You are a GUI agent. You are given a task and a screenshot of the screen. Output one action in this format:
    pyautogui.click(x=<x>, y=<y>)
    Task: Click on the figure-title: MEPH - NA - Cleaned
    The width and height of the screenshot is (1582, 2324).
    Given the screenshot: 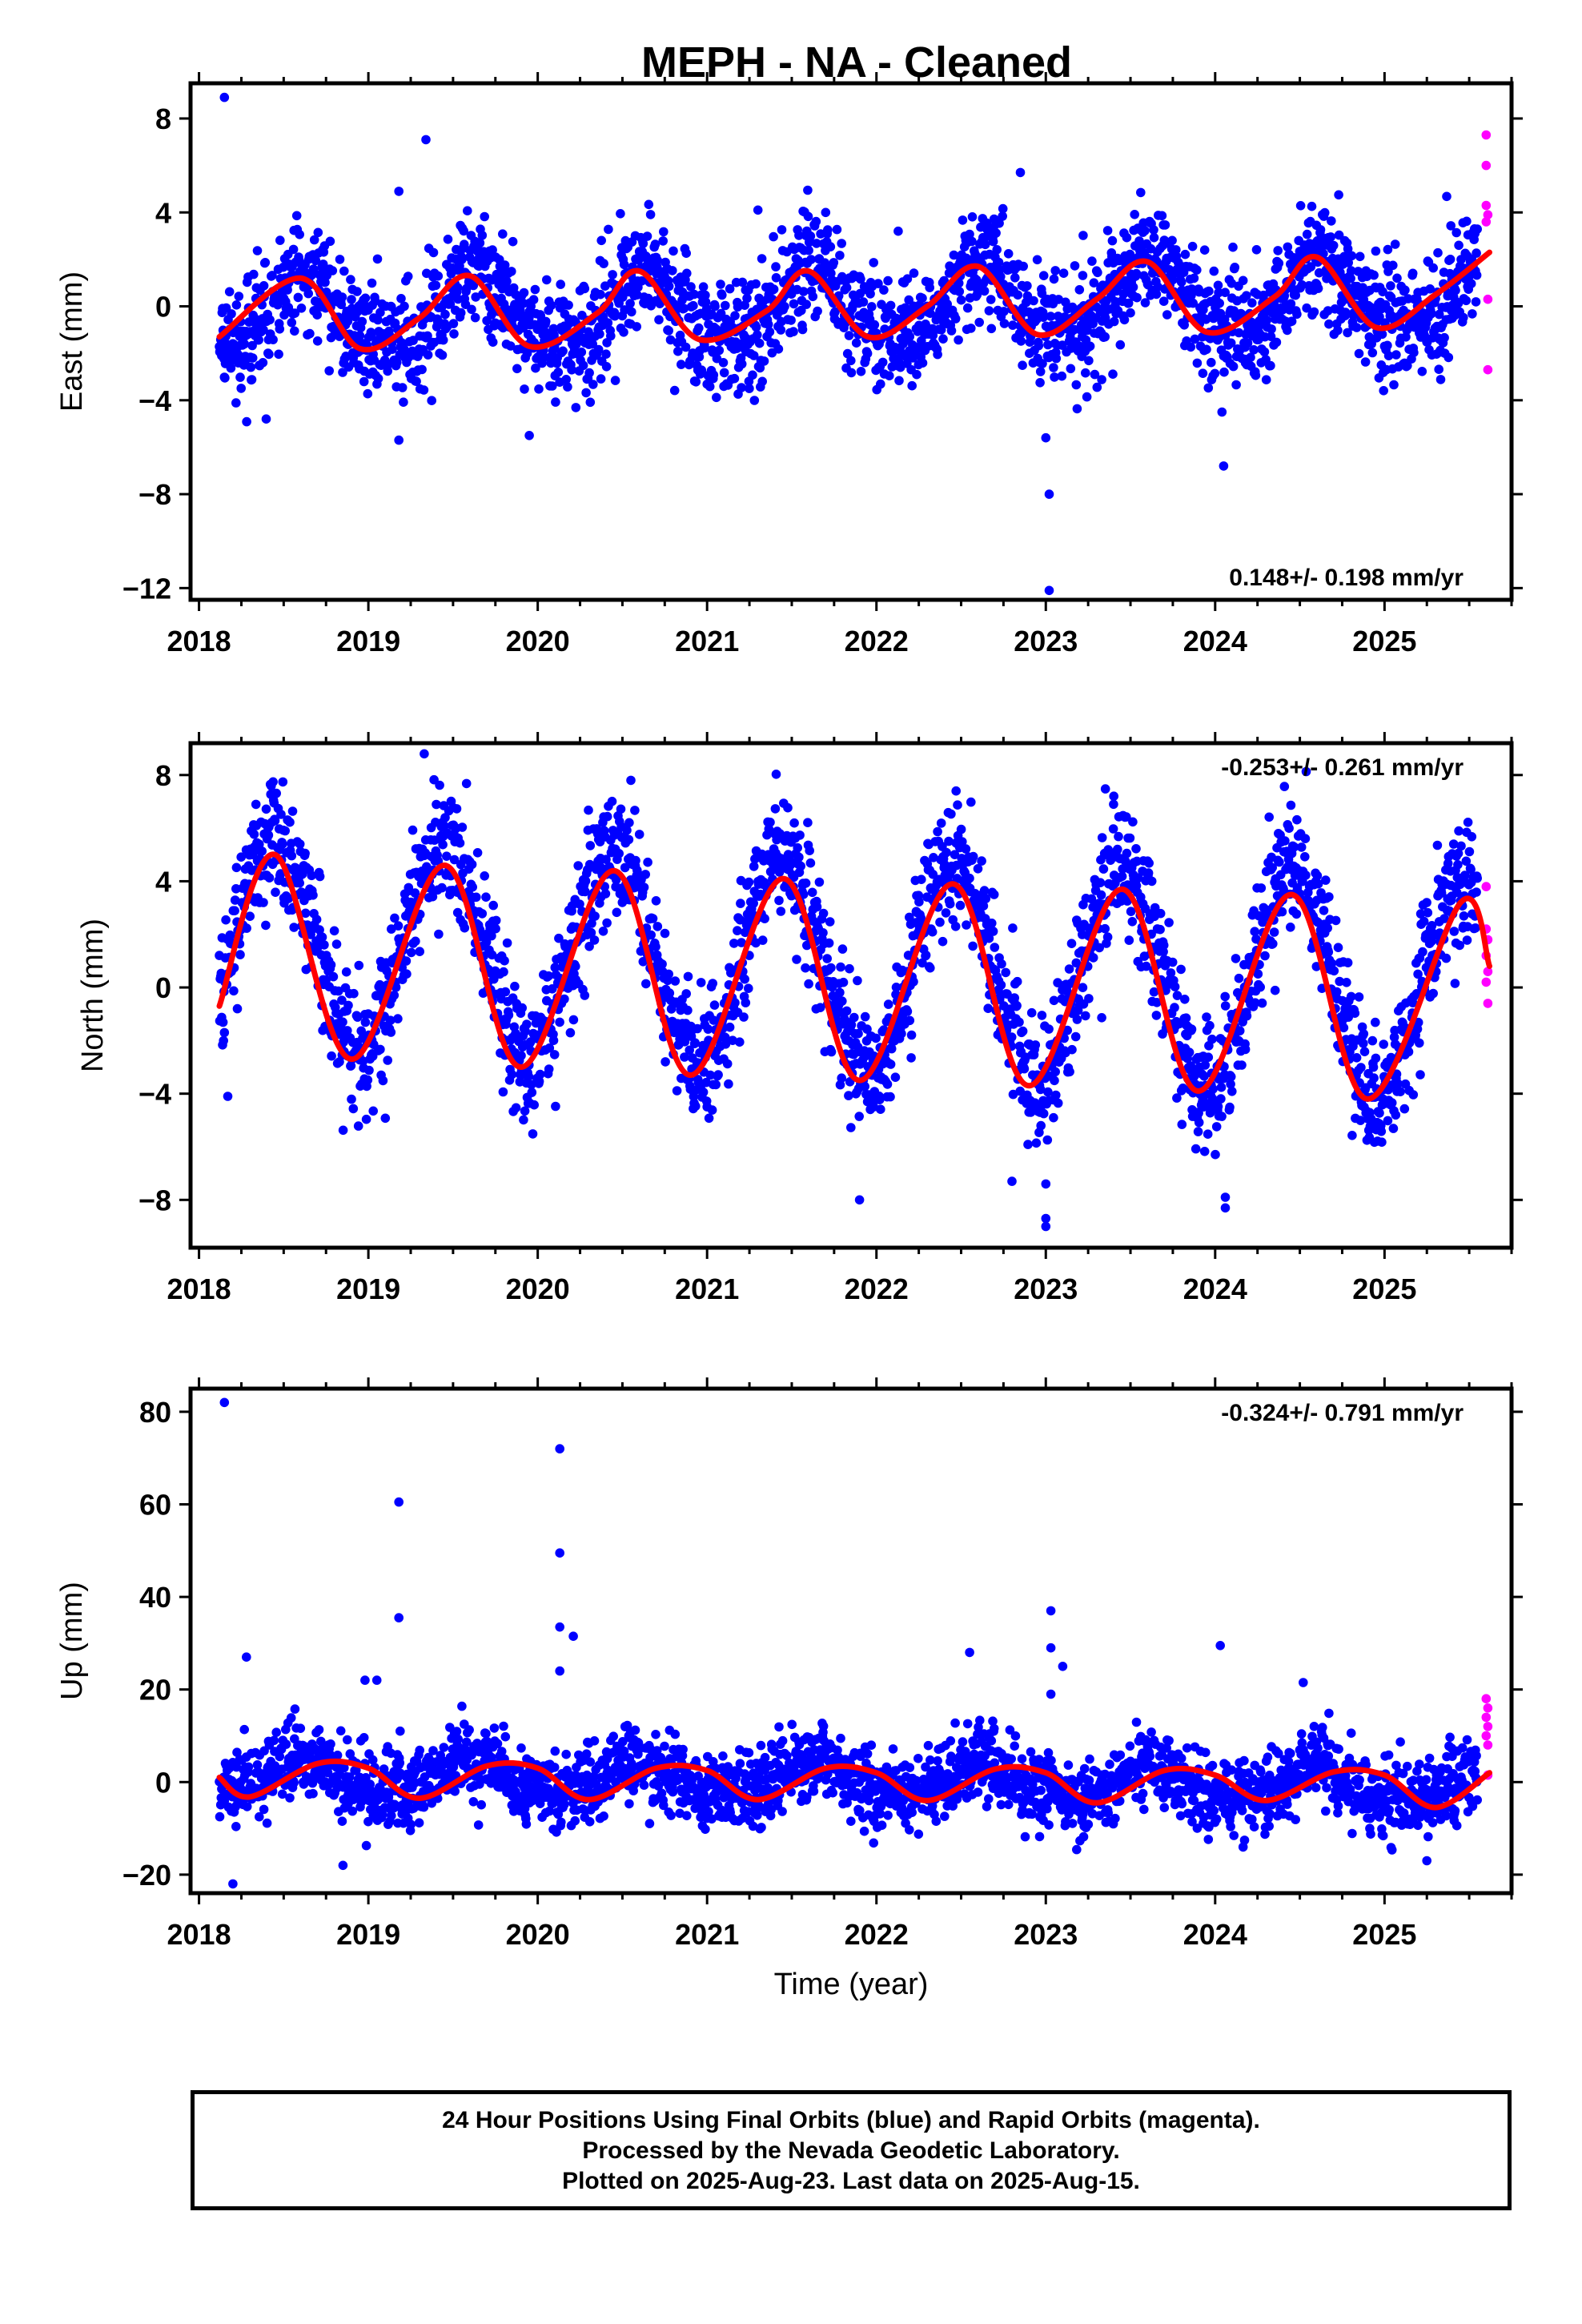 What is the action you would take?
    pyautogui.click(x=856, y=62)
    